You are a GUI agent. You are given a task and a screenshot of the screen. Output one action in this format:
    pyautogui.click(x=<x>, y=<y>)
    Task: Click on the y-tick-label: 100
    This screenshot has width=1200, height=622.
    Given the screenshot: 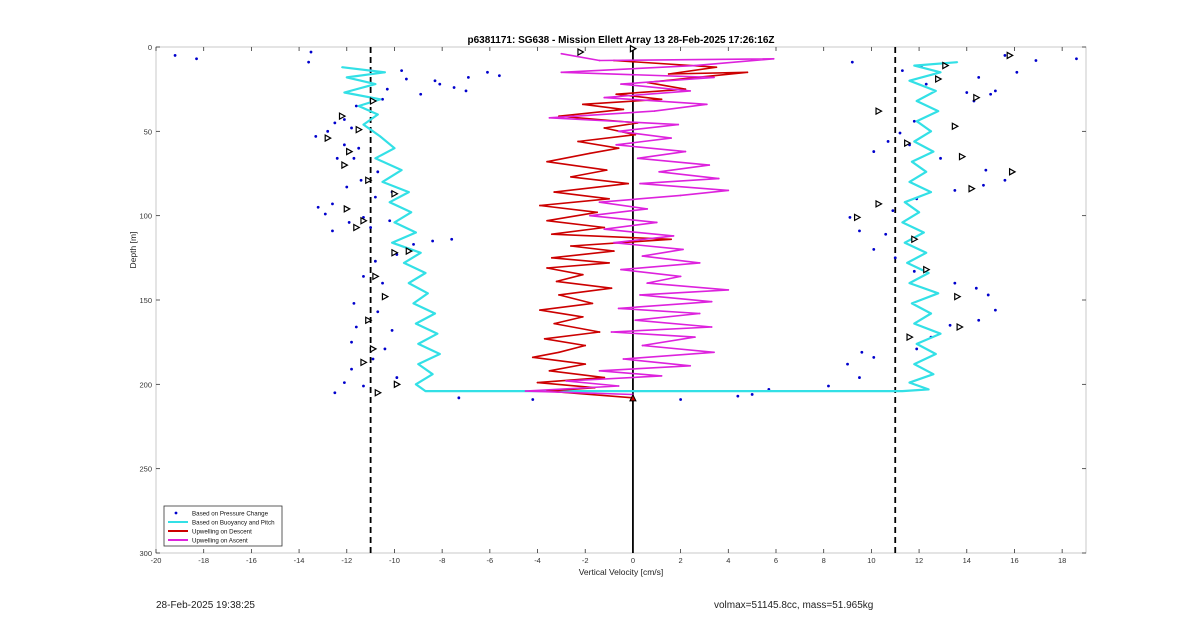 What is the action you would take?
    pyautogui.click(x=145, y=216)
    